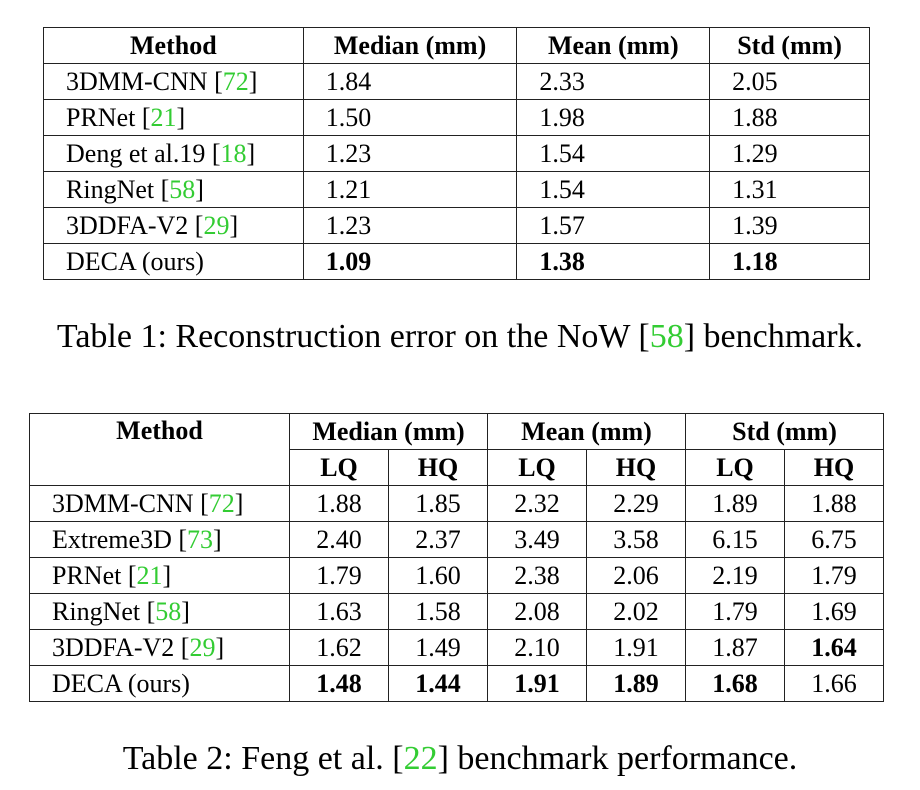 The height and width of the screenshot is (790, 920). I want to click on value-cell: 2.10, so click(537, 647).